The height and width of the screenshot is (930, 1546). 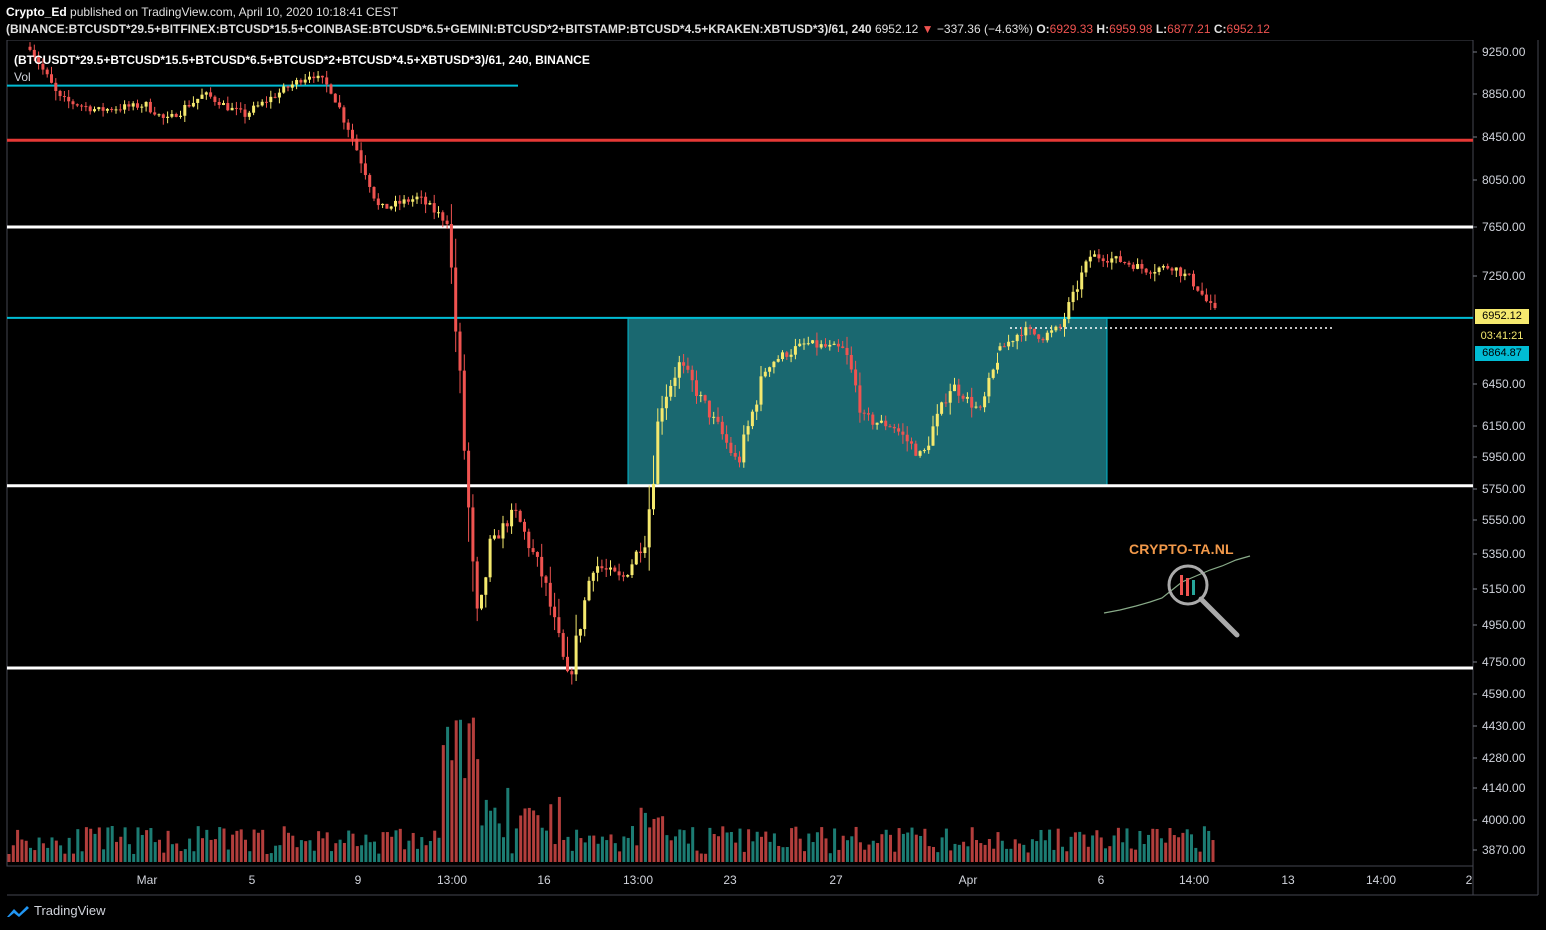 What do you see at coordinates (1502, 336) in the screenshot?
I see `countdown-tag: 03:41:21` at bounding box center [1502, 336].